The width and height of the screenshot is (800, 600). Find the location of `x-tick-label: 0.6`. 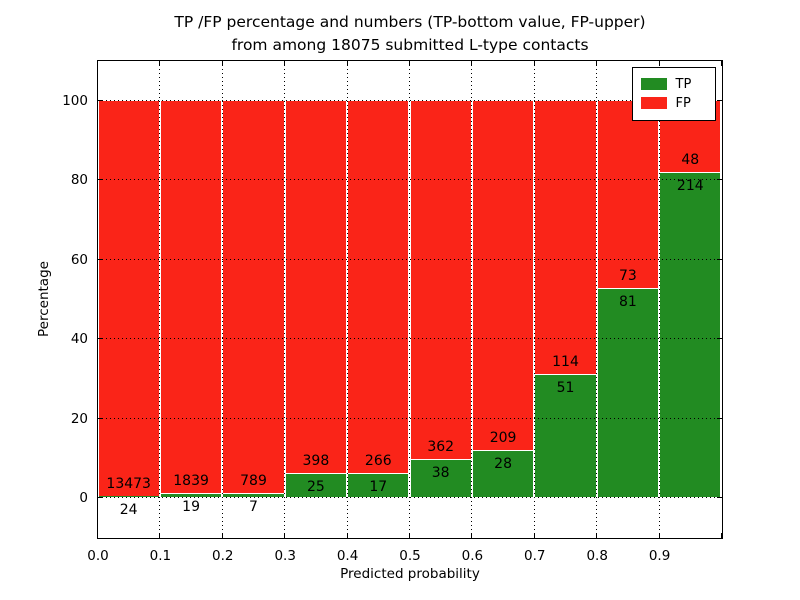

x-tick-label: 0.6 is located at coordinates (472, 556).